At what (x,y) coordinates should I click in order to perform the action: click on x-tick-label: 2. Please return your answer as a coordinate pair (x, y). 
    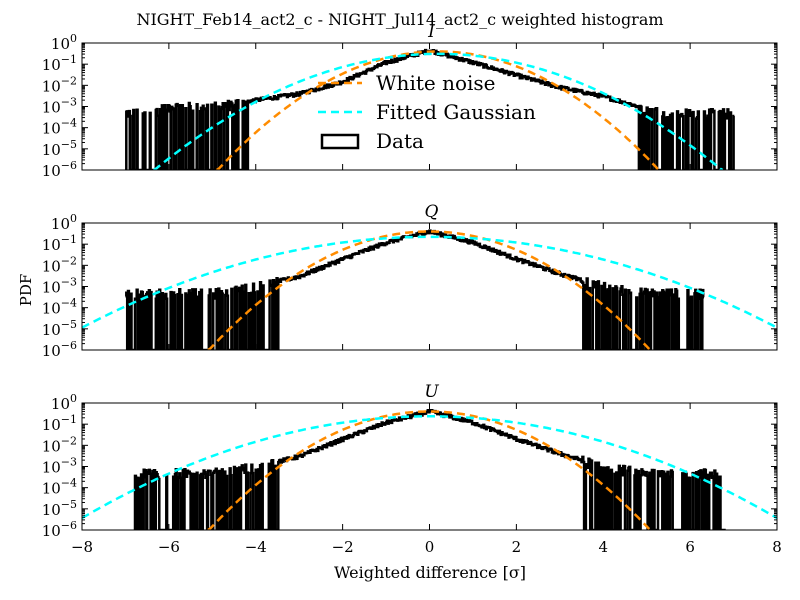
    Looking at the image, I should click on (517, 547).